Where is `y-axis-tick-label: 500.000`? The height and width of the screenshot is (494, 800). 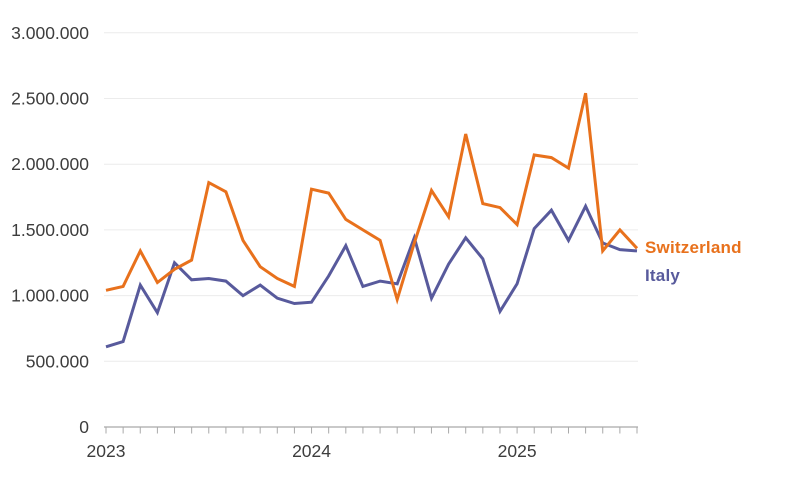
y-axis-tick-label: 500.000 is located at coordinates (58, 361).